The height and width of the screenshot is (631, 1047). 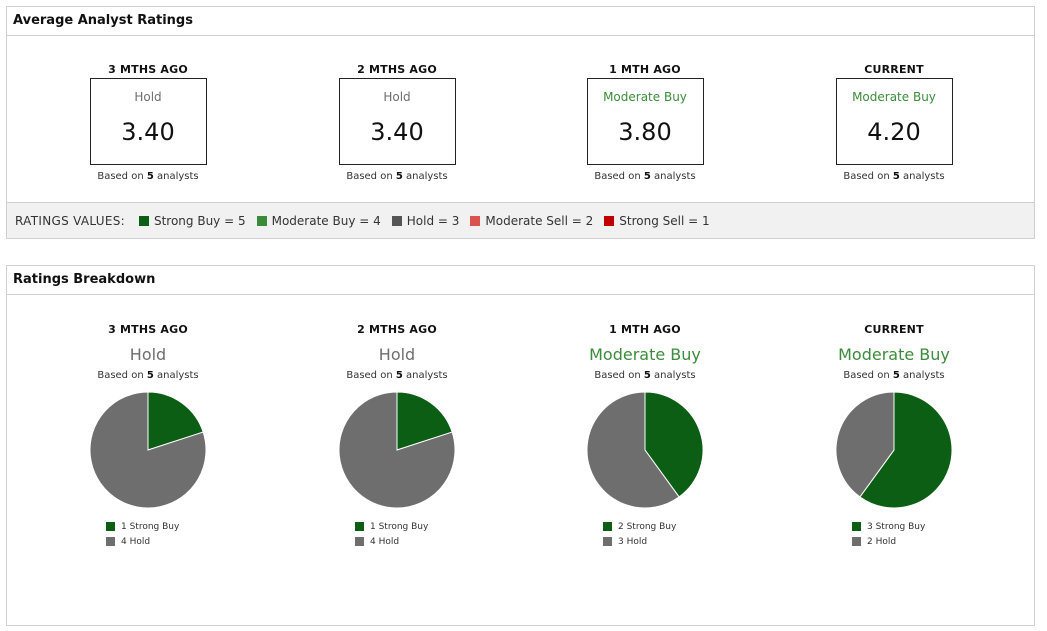 I want to click on pie-legend: 3 Strong Buy 2 Hold, so click(x=894, y=534).